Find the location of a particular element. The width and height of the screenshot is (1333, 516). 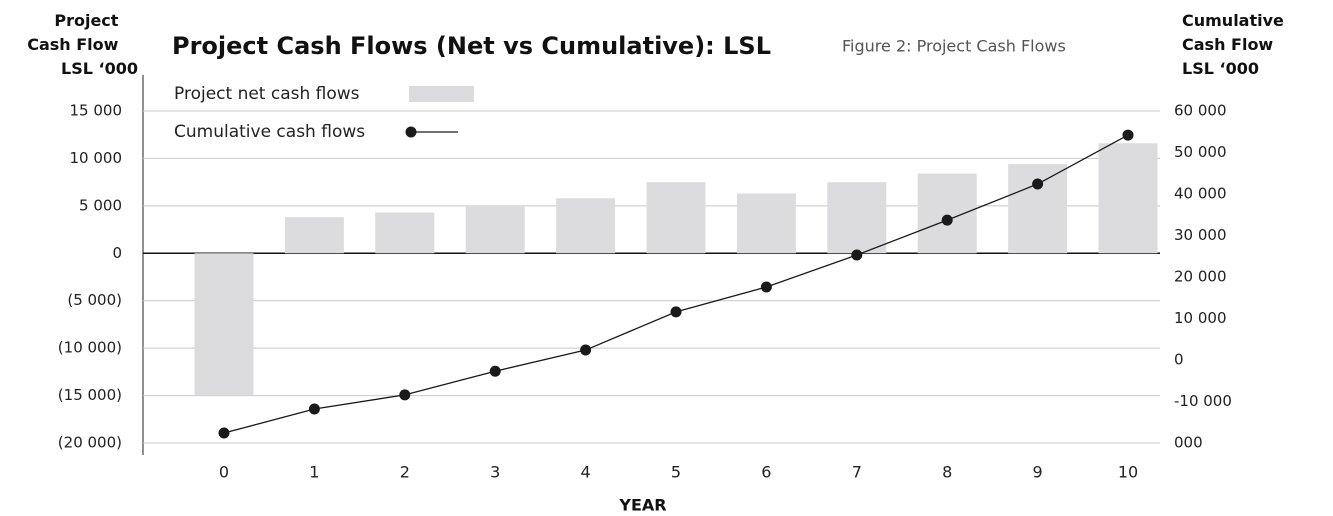

y-tick-label: (5 000) is located at coordinates (94, 300).